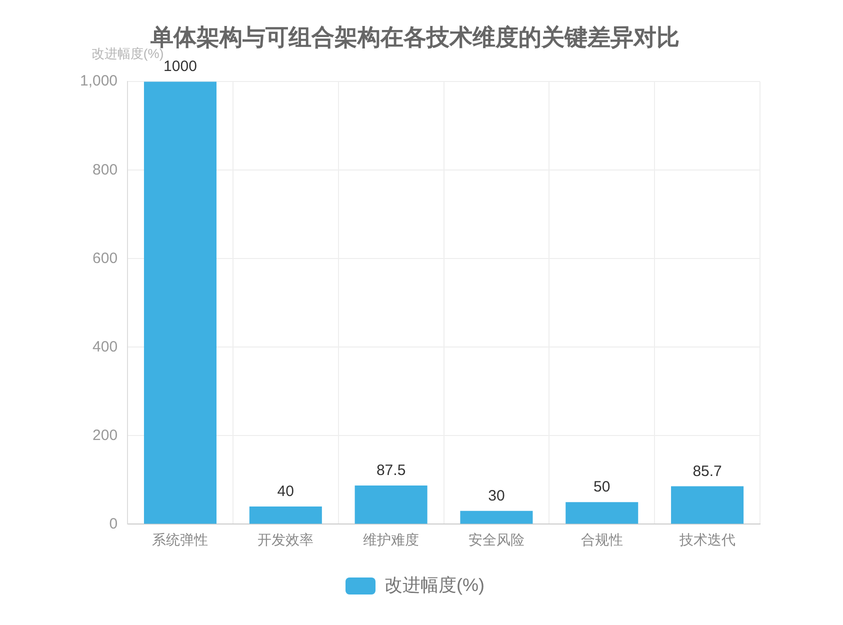 The height and width of the screenshot is (625, 843). What do you see at coordinates (286, 539) in the screenshot?
I see `x-tick-label: 开发效率` at bounding box center [286, 539].